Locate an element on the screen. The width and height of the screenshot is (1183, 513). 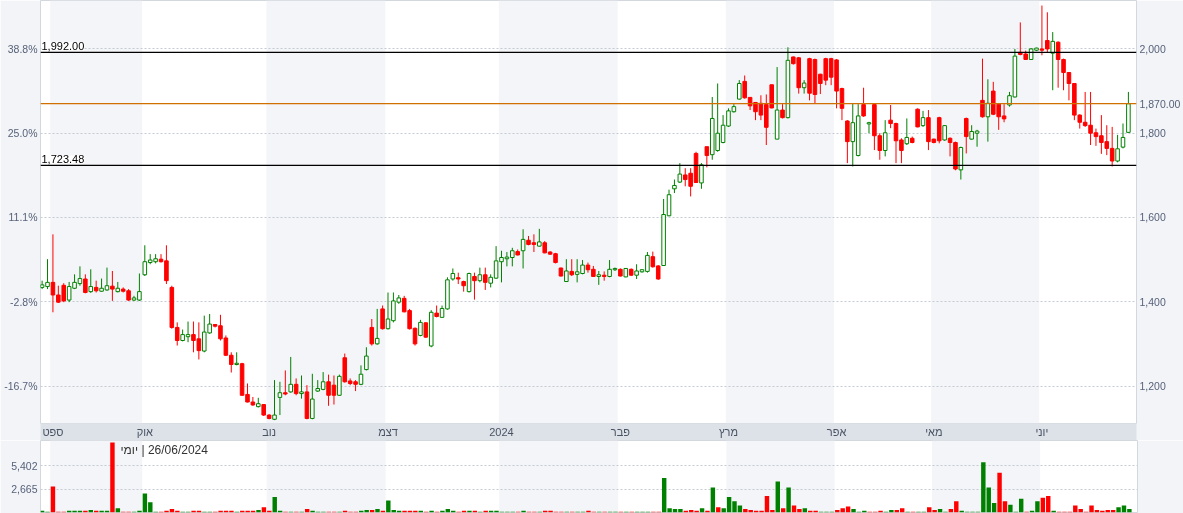
ref-line-label: 1,723.48 is located at coordinates (63, 159).